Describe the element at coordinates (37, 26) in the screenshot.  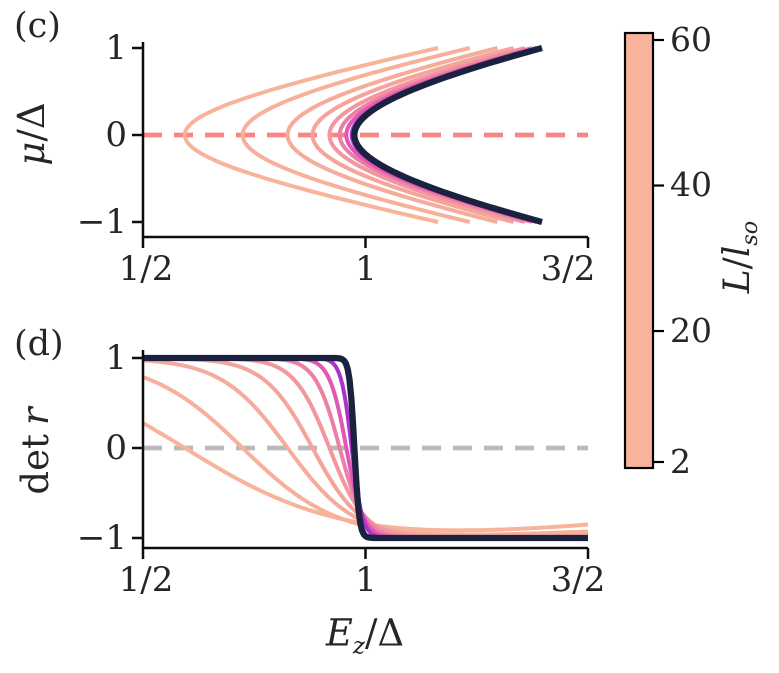
I see `panel-c-label: (c)` at that location.